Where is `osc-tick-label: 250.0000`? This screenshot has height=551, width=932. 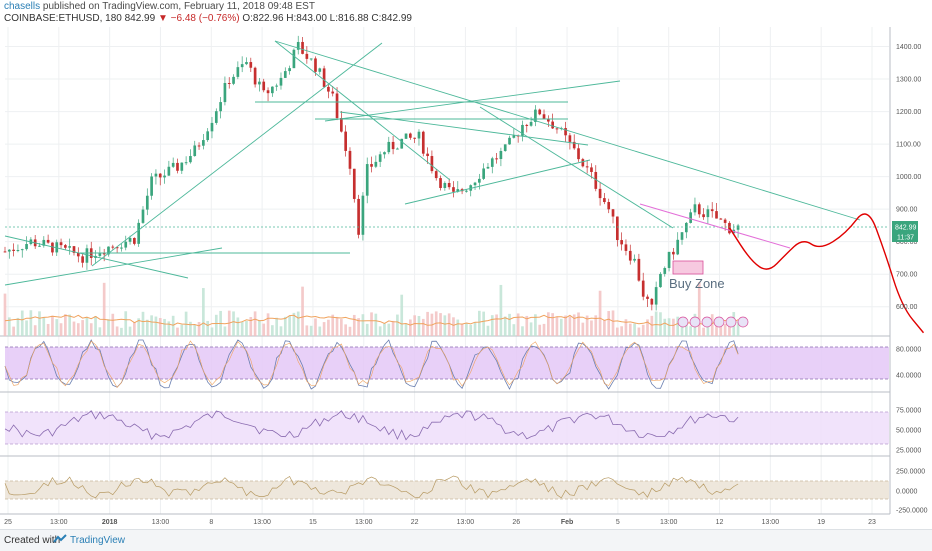
osc-tick-label: 250.0000 is located at coordinates (910, 472).